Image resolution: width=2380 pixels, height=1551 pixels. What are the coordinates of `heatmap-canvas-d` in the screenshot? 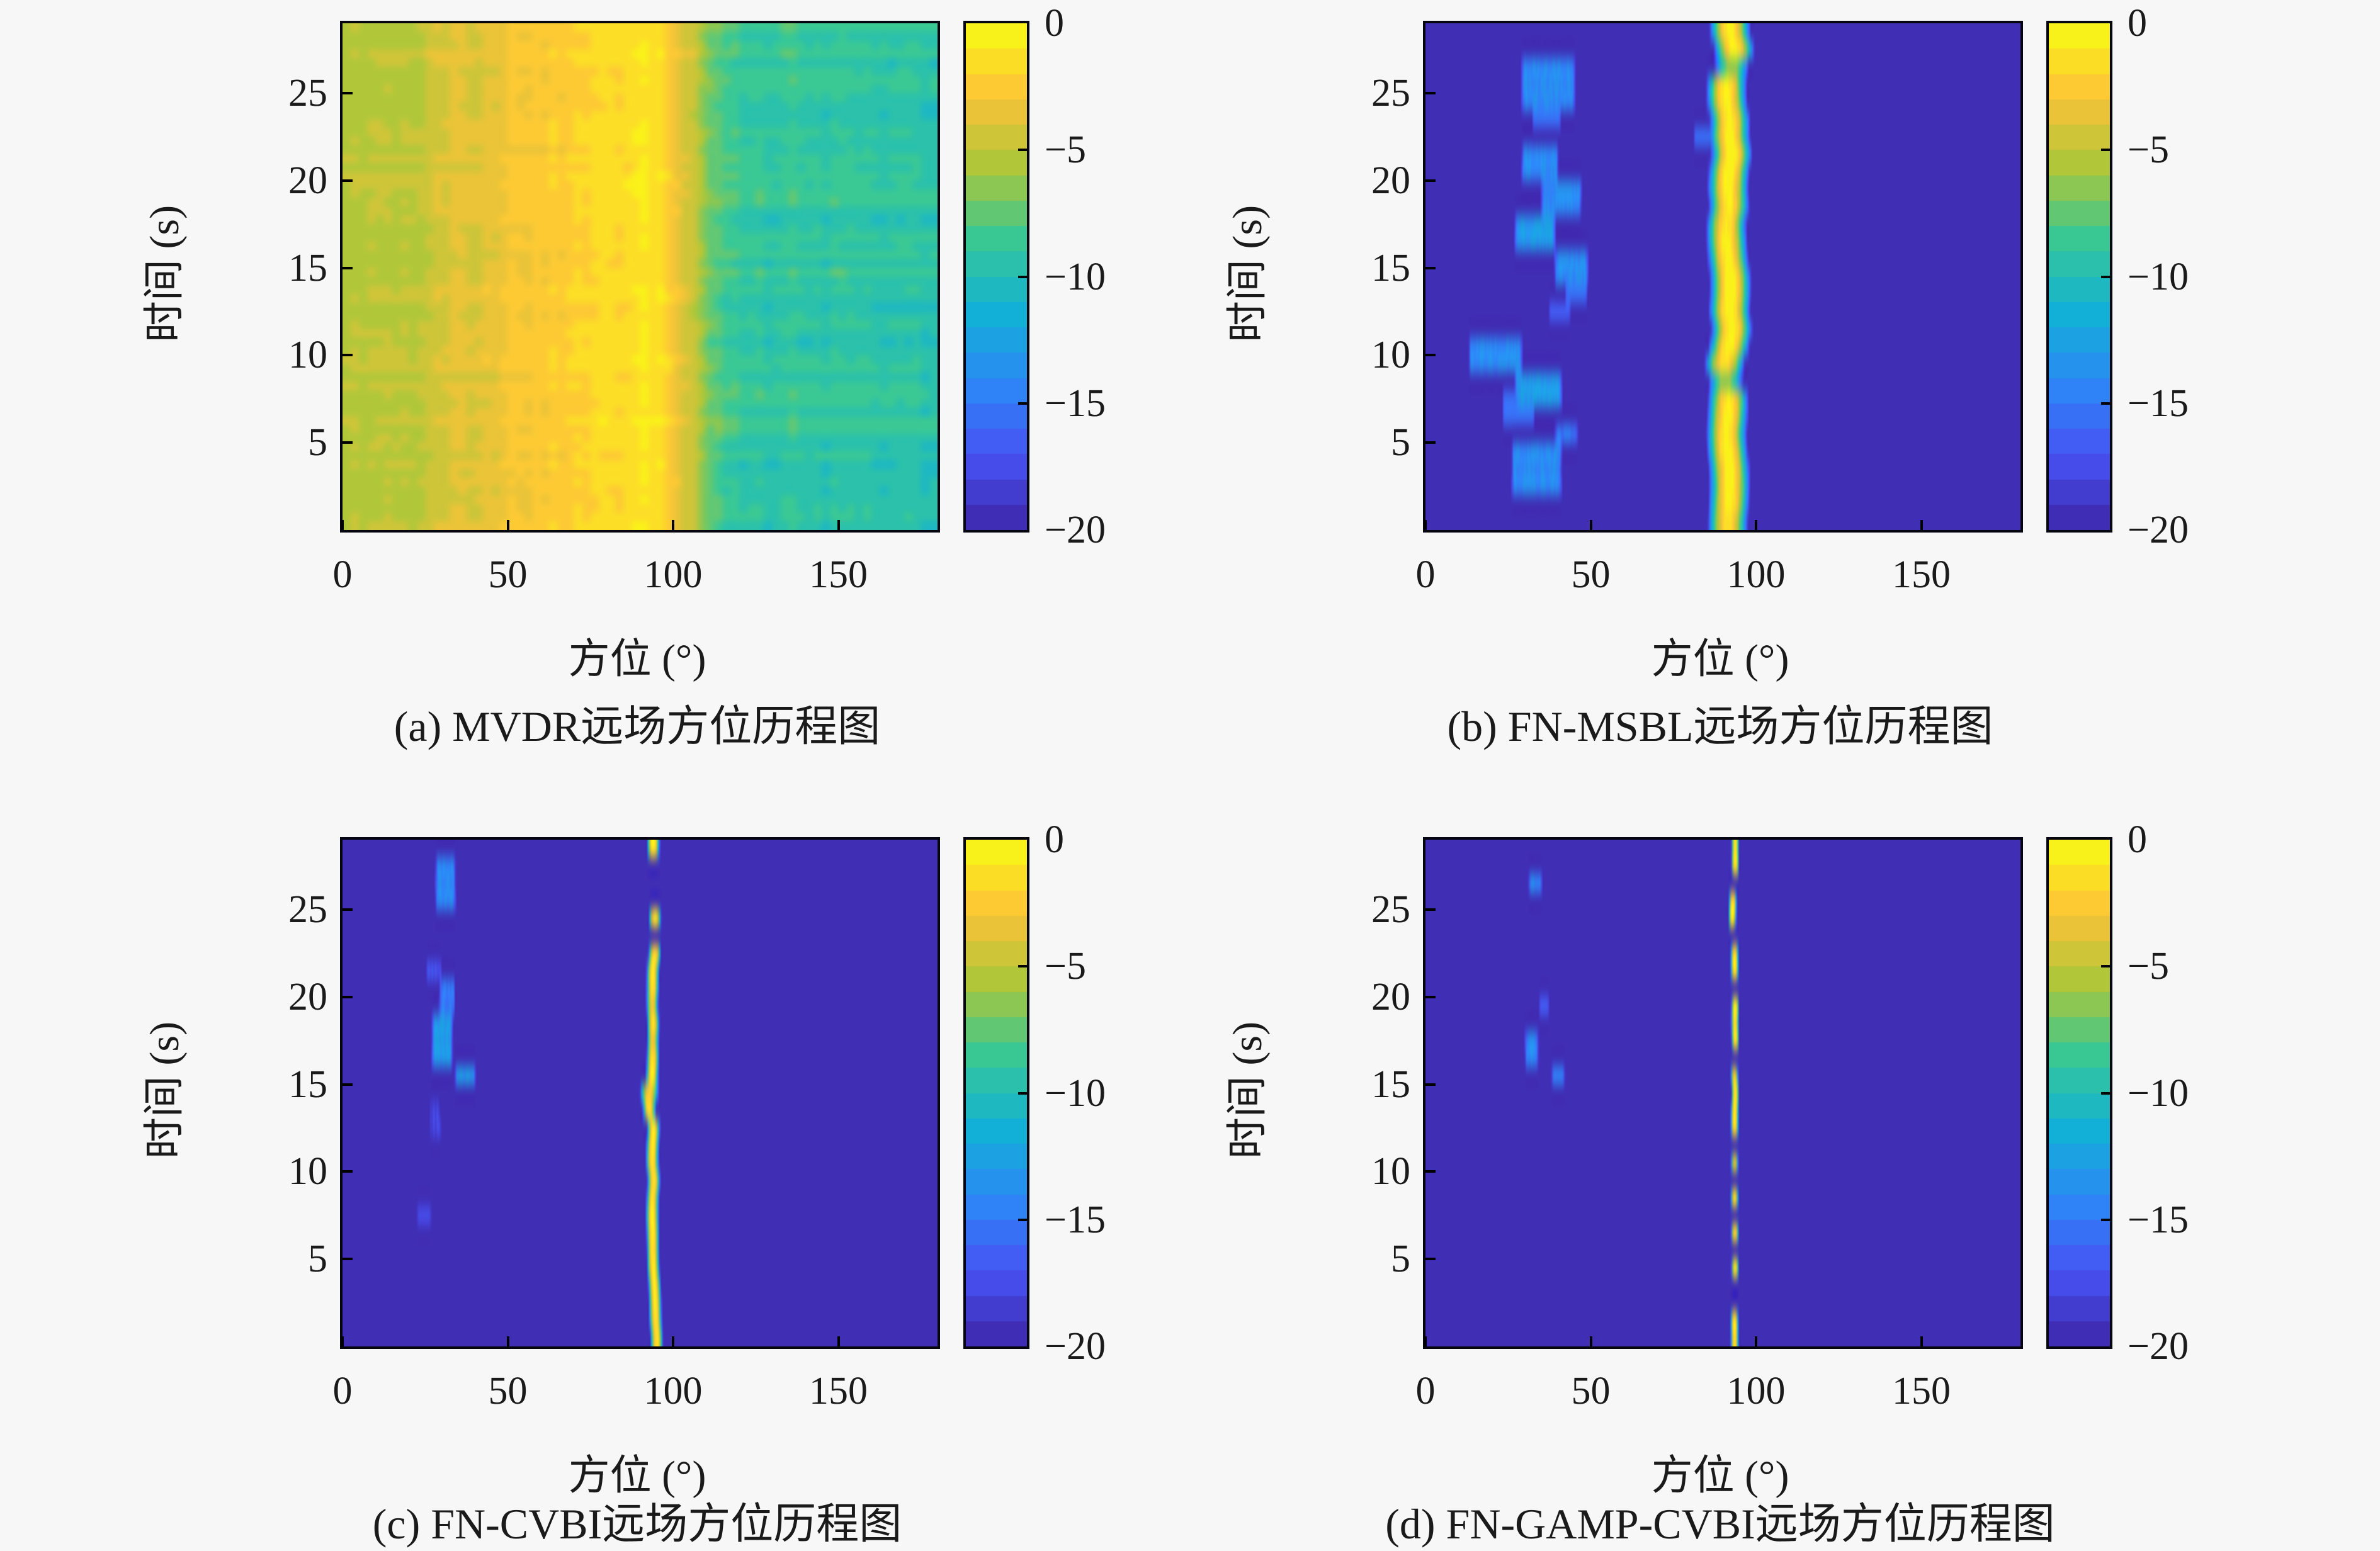 It's located at (1722, 1093).